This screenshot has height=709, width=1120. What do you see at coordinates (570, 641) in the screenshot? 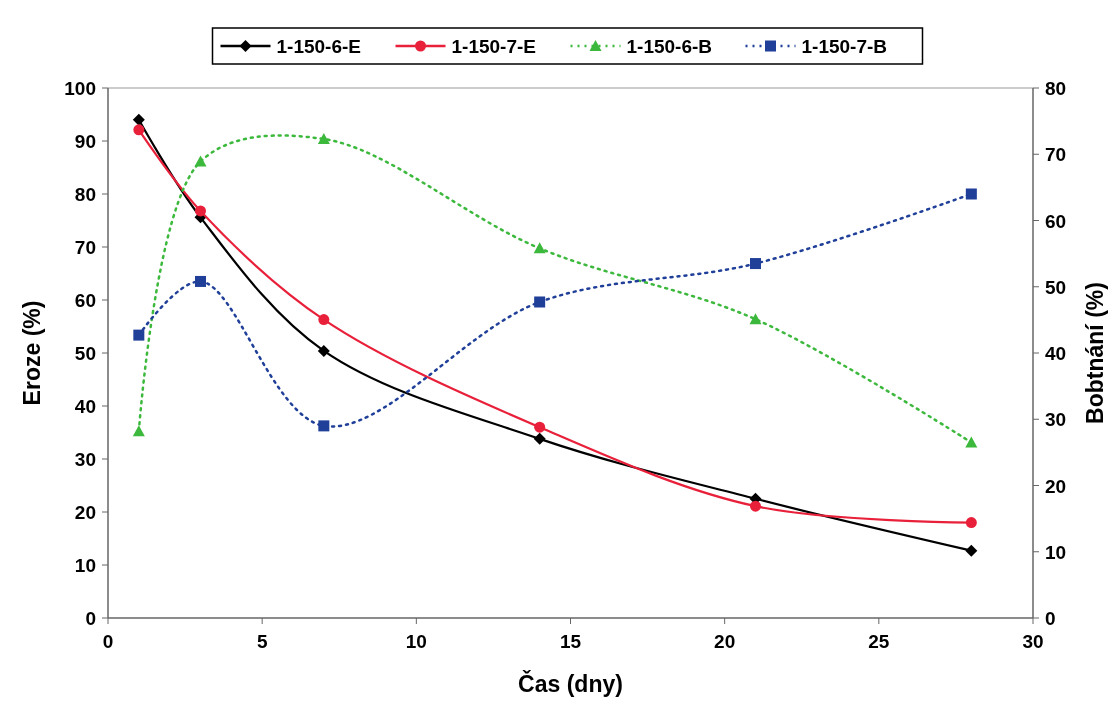
I see `x-tick-label: 15` at bounding box center [570, 641].